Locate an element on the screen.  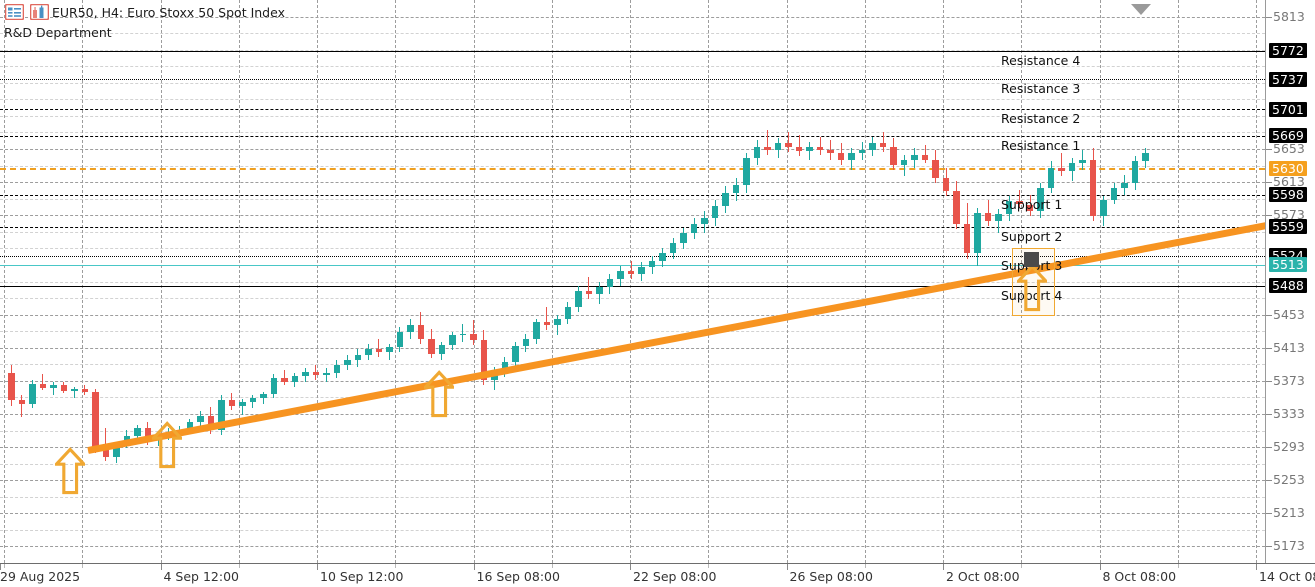
resistance-3-label: Resistance 3 is located at coordinates (1041, 89).